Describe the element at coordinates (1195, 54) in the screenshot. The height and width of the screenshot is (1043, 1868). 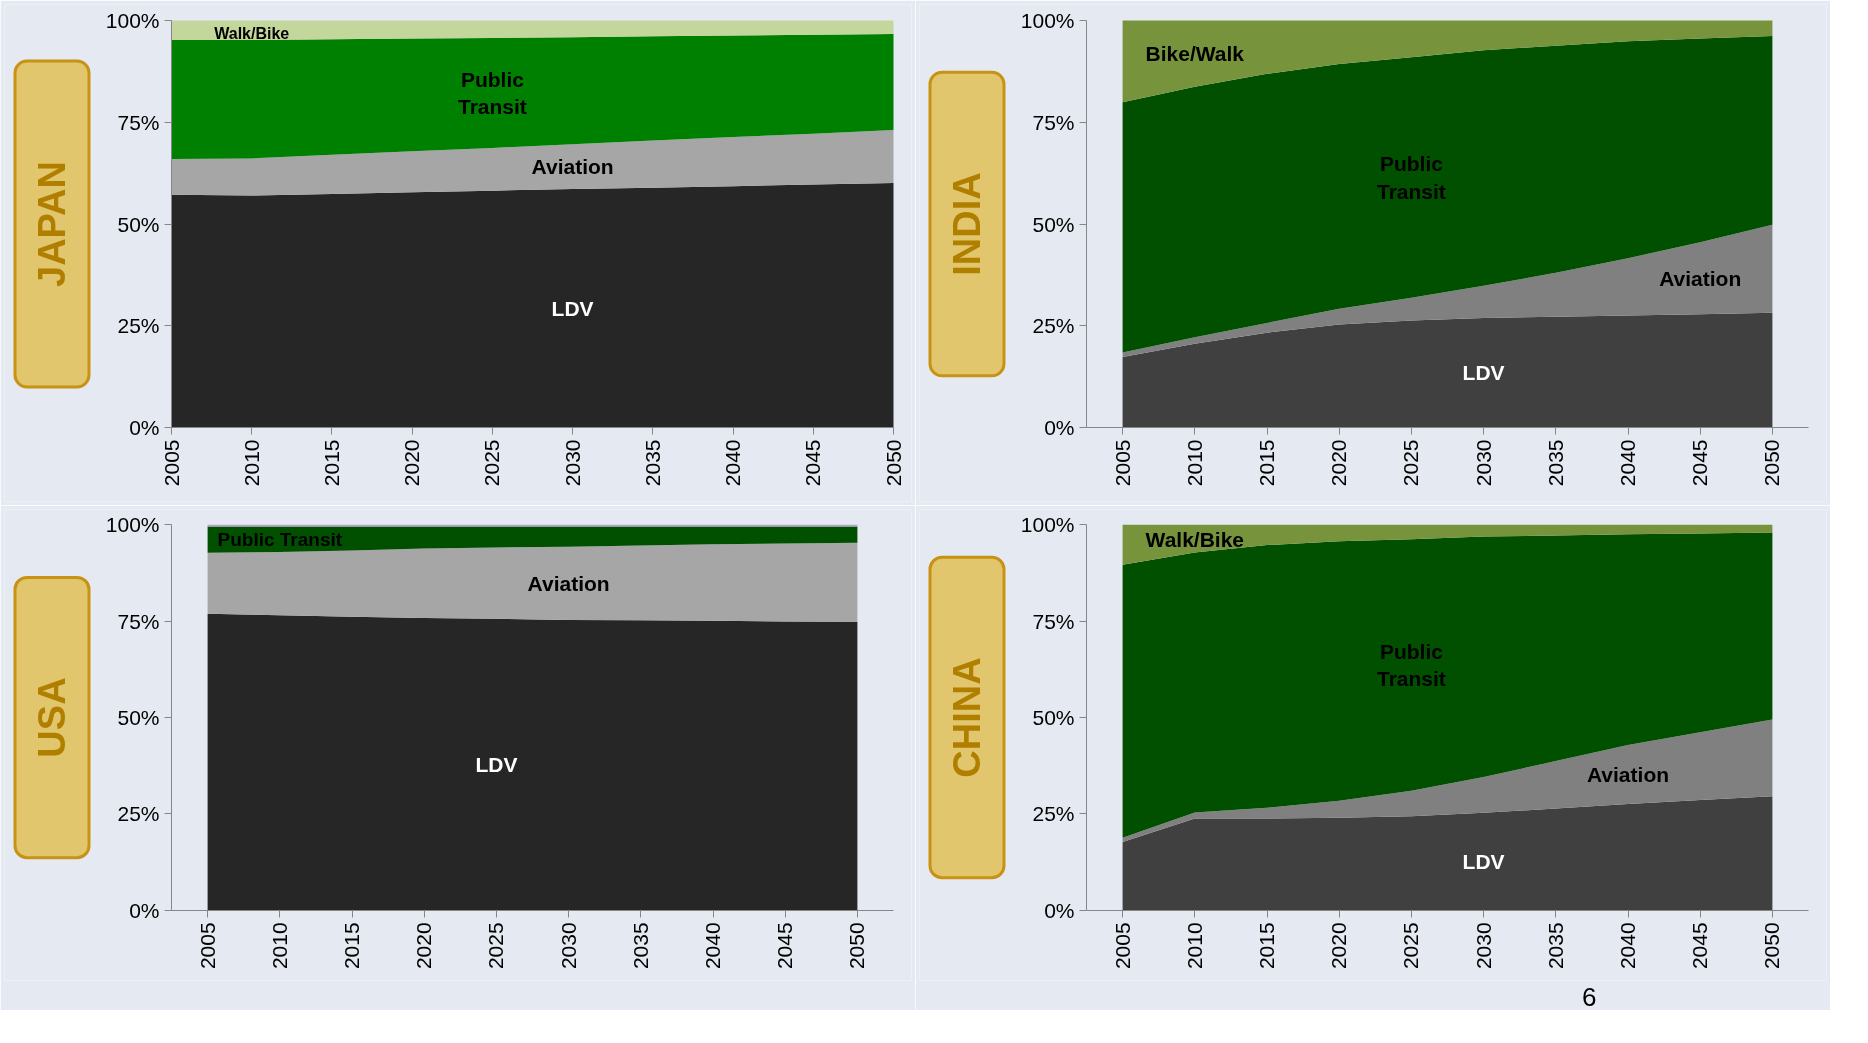
I see `series-label: Bike/Walk` at that location.